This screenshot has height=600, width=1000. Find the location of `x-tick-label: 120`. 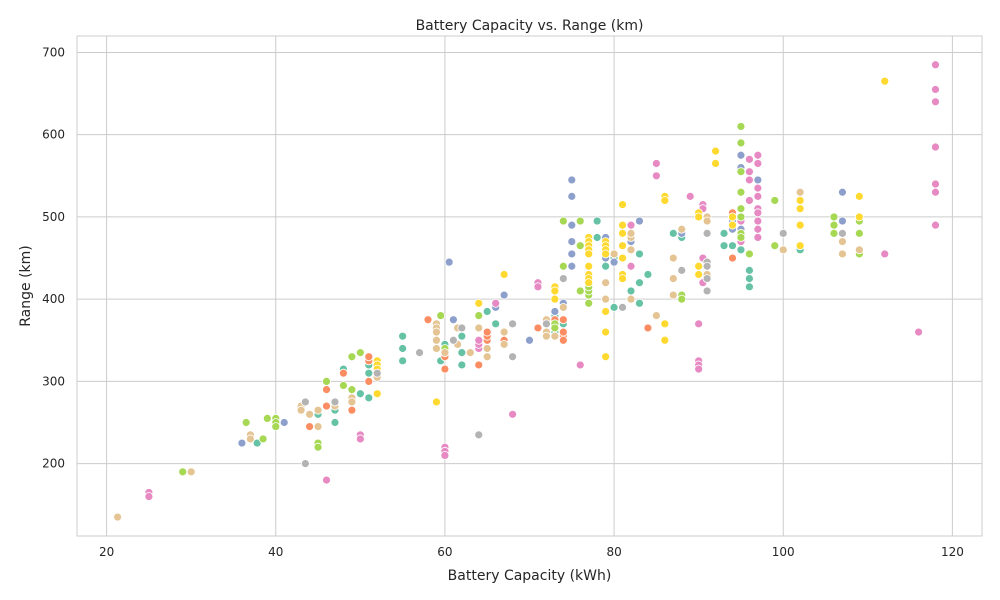

x-tick-label: 120 is located at coordinates (952, 552).